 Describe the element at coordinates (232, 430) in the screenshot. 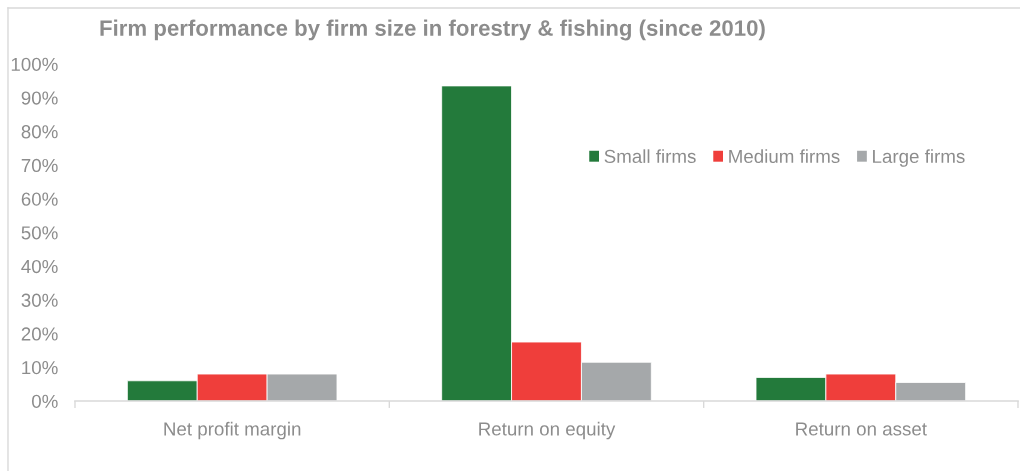

I see `x-tick-label: Net profit margin` at that location.